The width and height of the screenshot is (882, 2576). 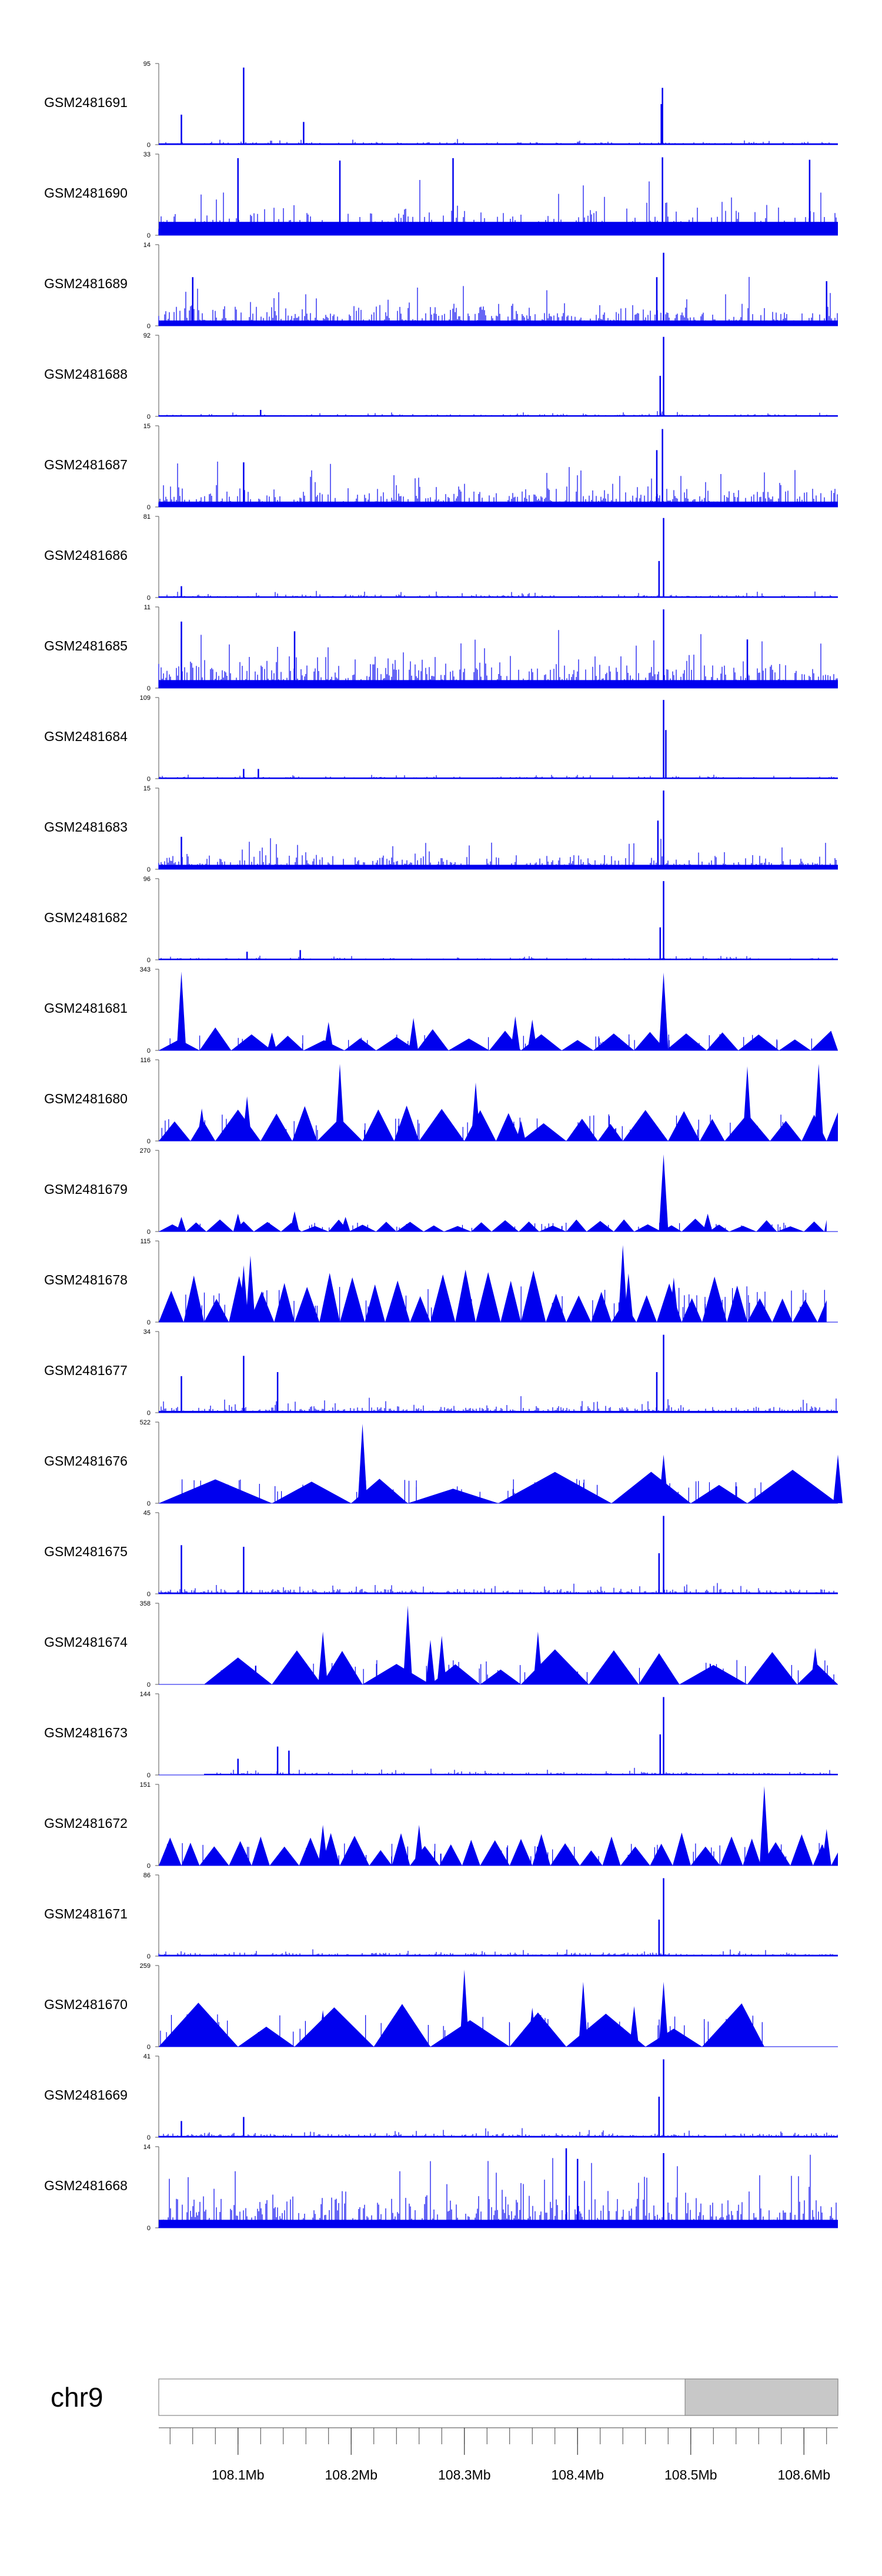 I want to click on track-label: GSM2481676, so click(x=86, y=1461).